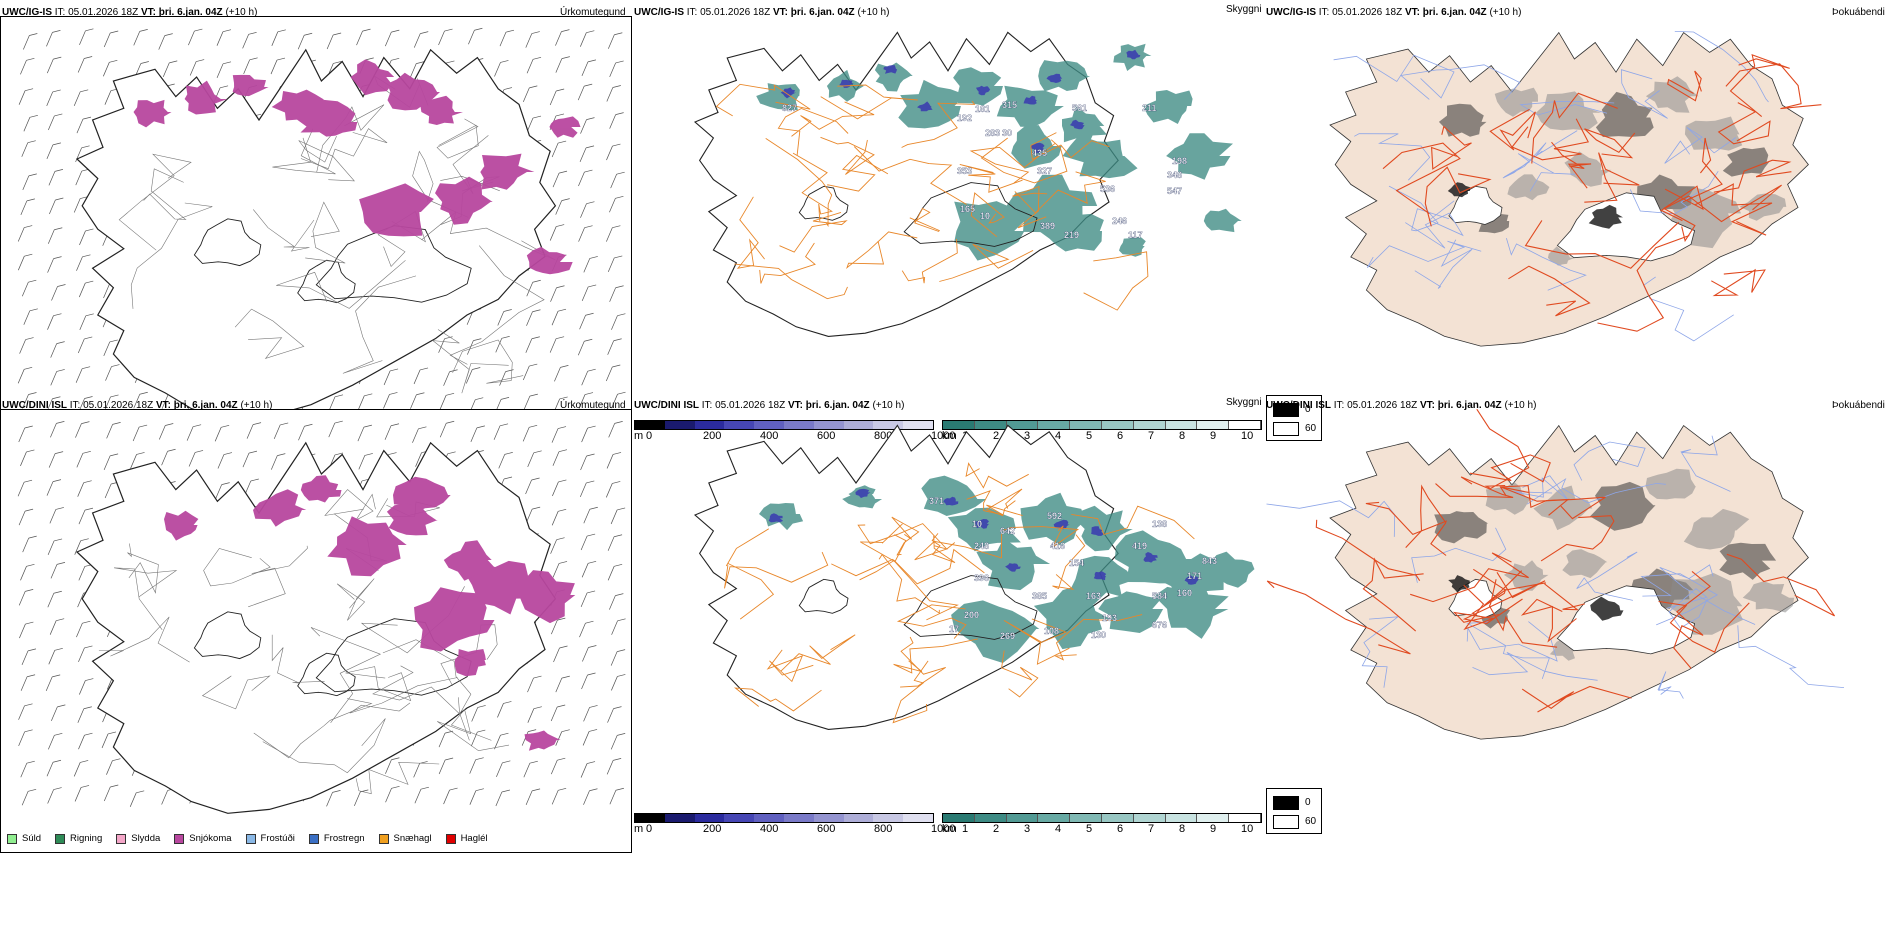  What do you see at coordinates (1051, 631) in the screenshot?
I see `ceiling-label: 108` at bounding box center [1051, 631].